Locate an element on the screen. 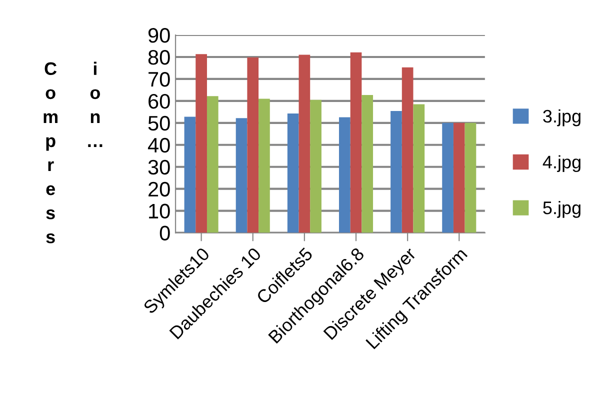 The height and width of the screenshot is (412, 595). y-tick-label: 50 is located at coordinates (159, 123).